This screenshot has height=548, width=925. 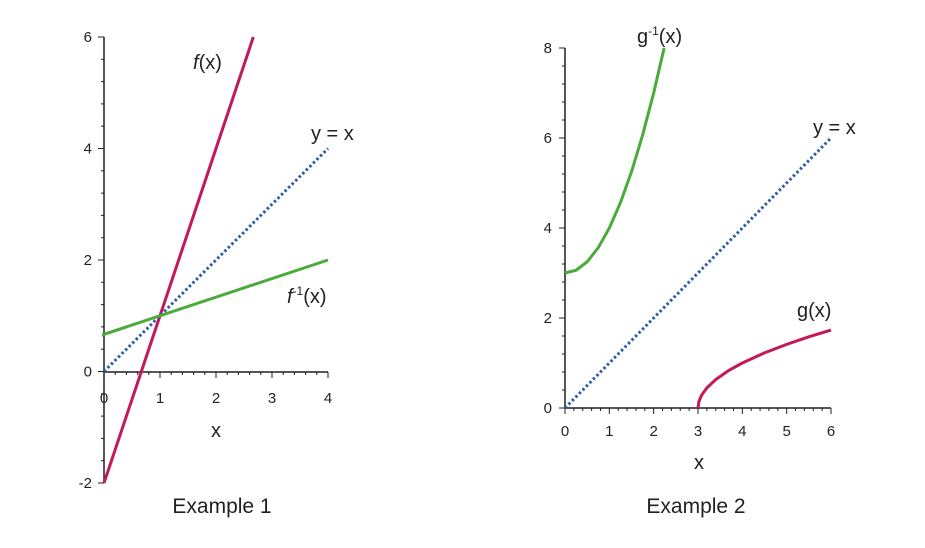 What do you see at coordinates (831, 431) in the screenshot?
I see `x-tick-label: 6` at bounding box center [831, 431].